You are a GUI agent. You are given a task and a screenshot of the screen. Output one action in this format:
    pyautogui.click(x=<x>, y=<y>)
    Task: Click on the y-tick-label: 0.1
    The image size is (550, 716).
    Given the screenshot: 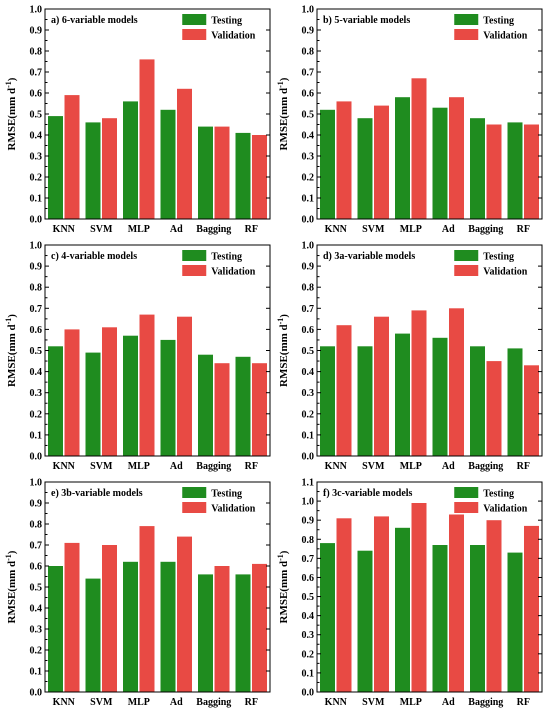 What is the action you would take?
    pyautogui.click(x=36, y=672)
    